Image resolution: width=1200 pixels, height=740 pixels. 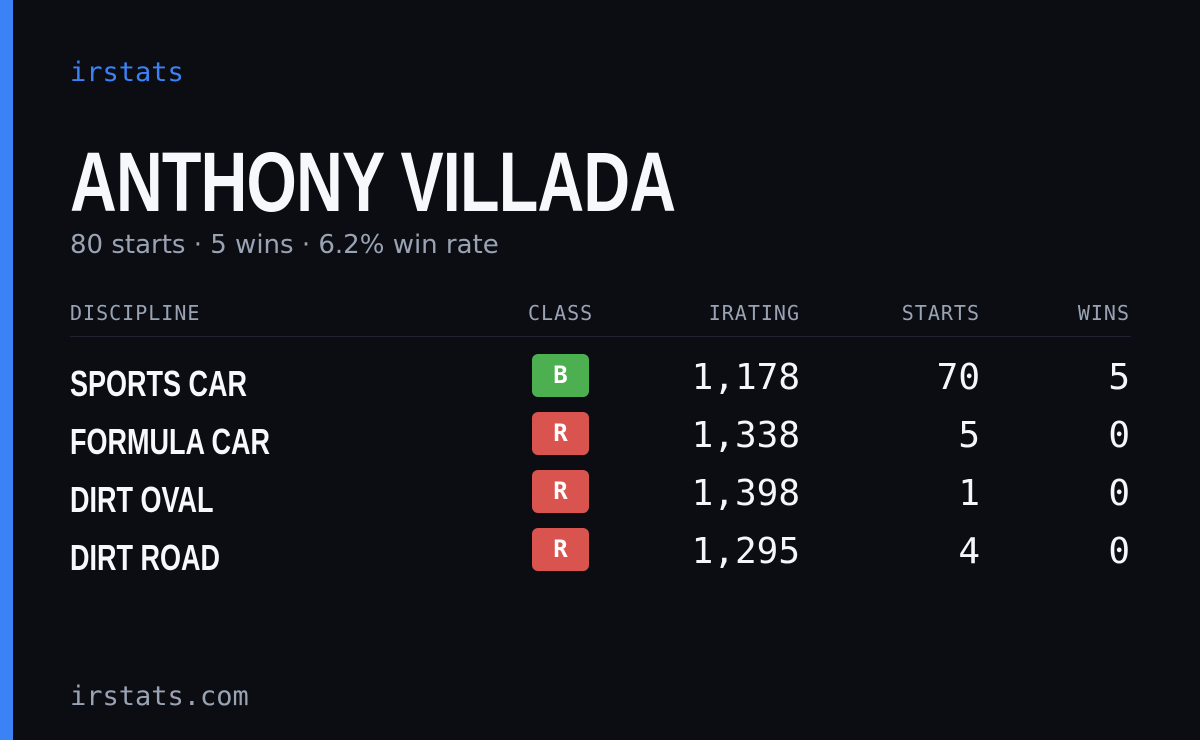 What do you see at coordinates (754, 313) in the screenshot?
I see `column-header-irating: IRATING` at bounding box center [754, 313].